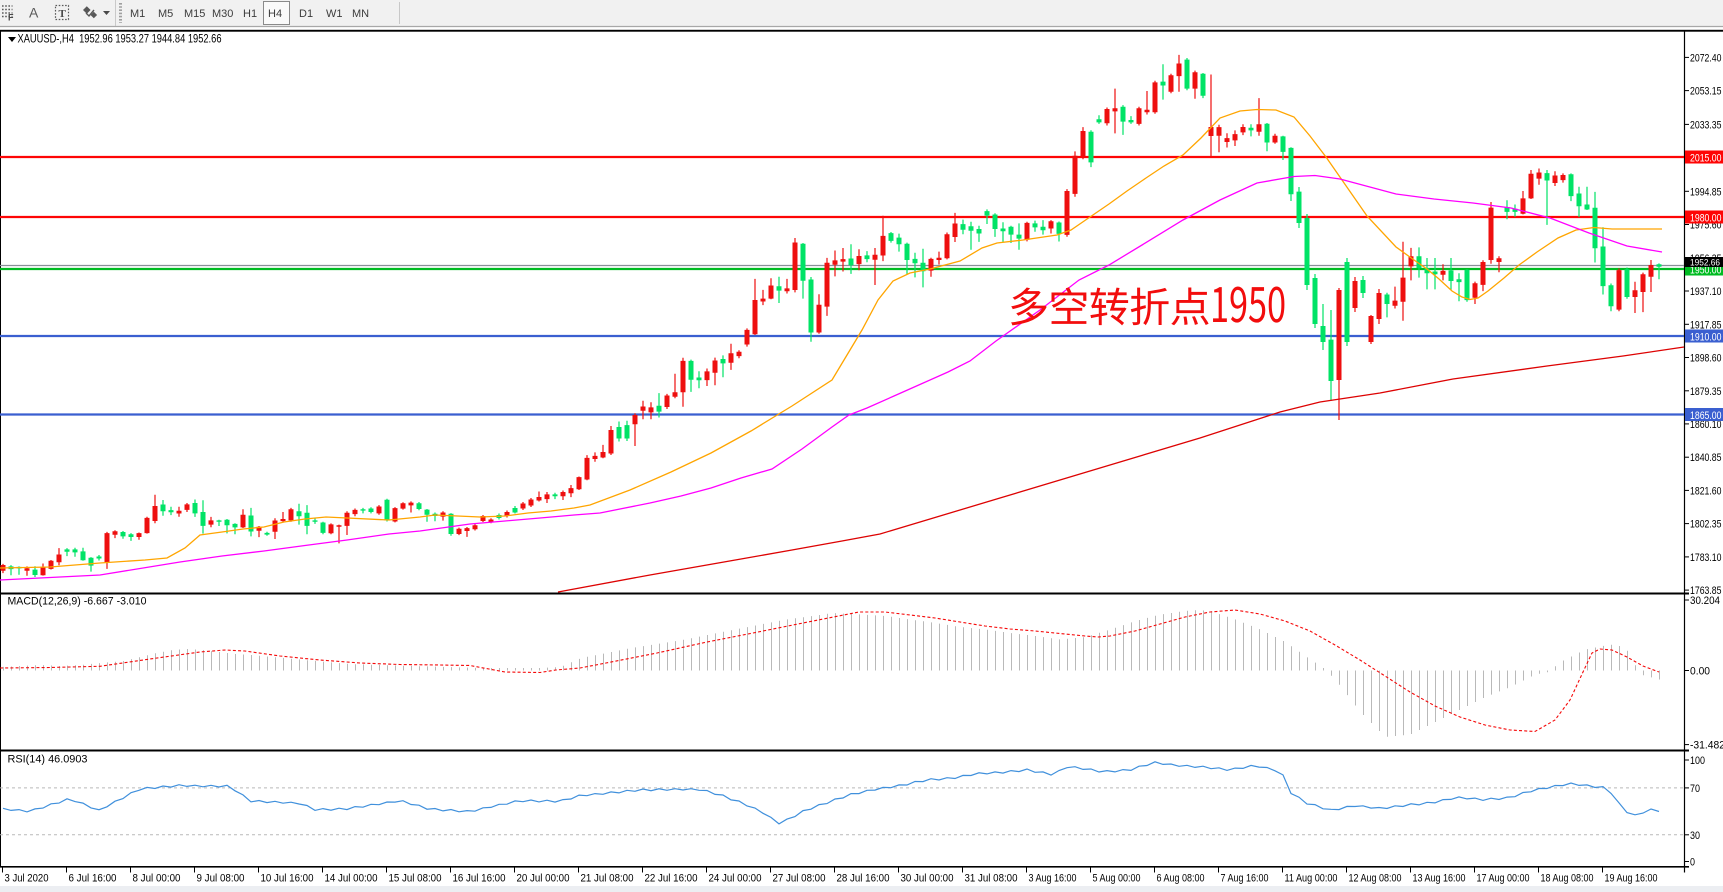 The height and width of the screenshot is (892, 1723). Describe the element at coordinates (1706, 359) in the screenshot. I see `svg-text: 1898.60` at that location.